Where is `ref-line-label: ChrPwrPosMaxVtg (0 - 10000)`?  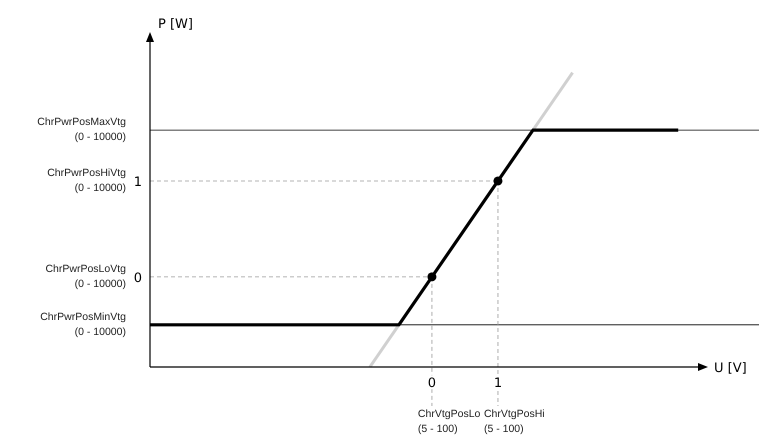 ref-line-label: ChrPwrPosMaxVtg (0 - 10000) is located at coordinates (81, 130).